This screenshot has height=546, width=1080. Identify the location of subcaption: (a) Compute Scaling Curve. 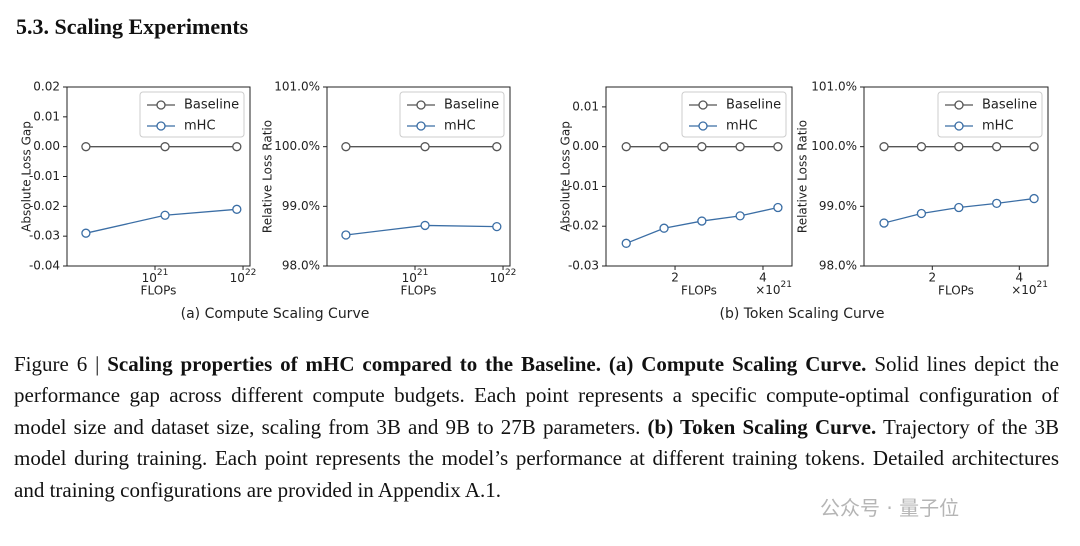
(275, 314).